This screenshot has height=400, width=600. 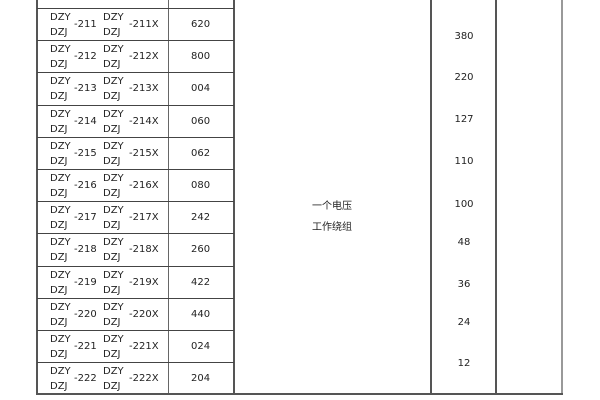 What do you see at coordinates (201, 57) in the screenshot?
I see `model-value: 800` at bounding box center [201, 57].